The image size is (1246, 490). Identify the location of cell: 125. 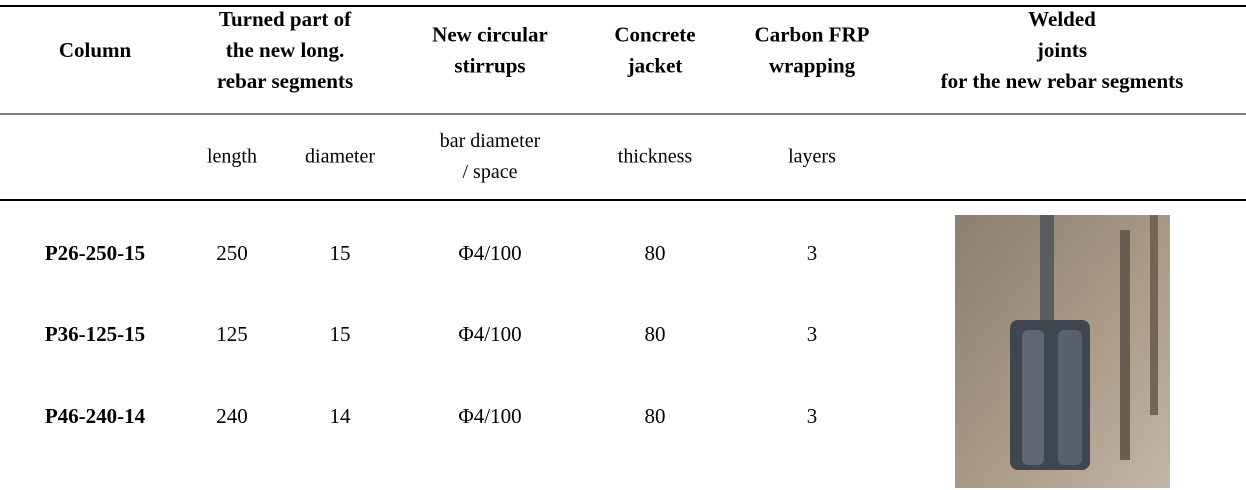
(232, 334).